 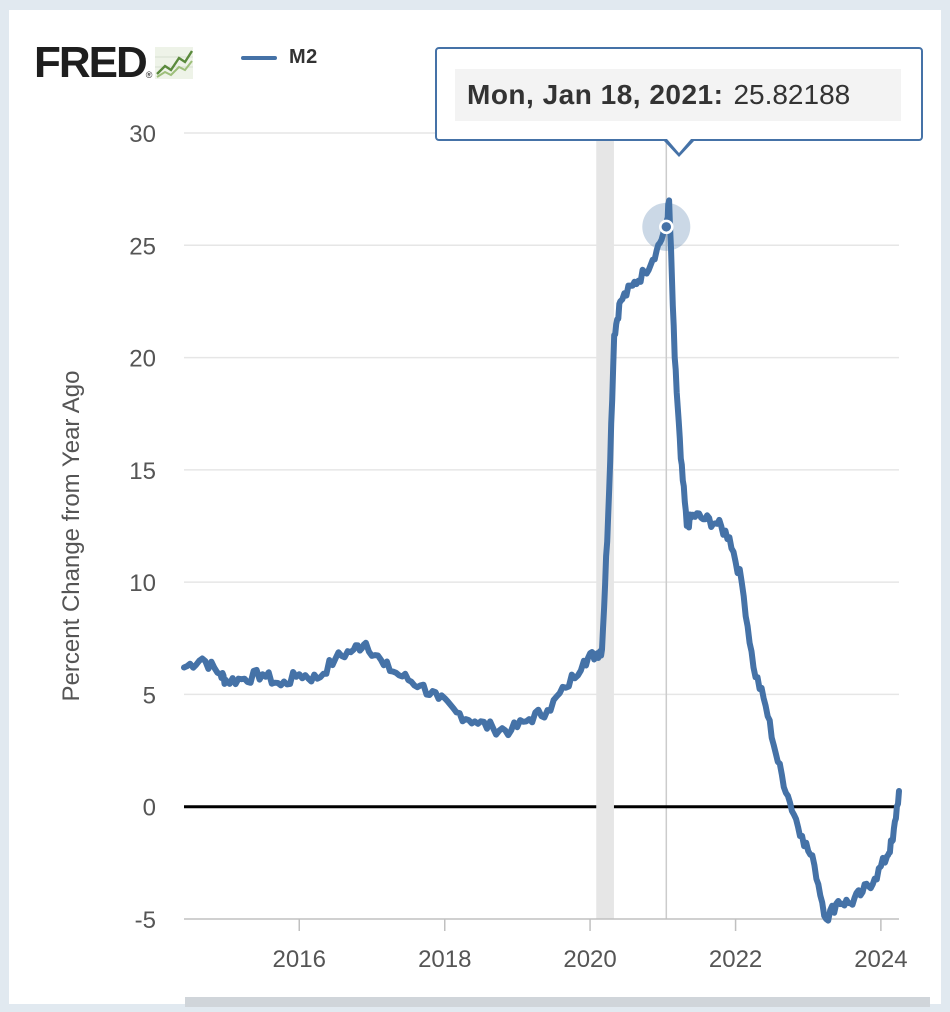 I want to click on y-axis-label: Percent Change from Year Ago, so click(x=71, y=536).